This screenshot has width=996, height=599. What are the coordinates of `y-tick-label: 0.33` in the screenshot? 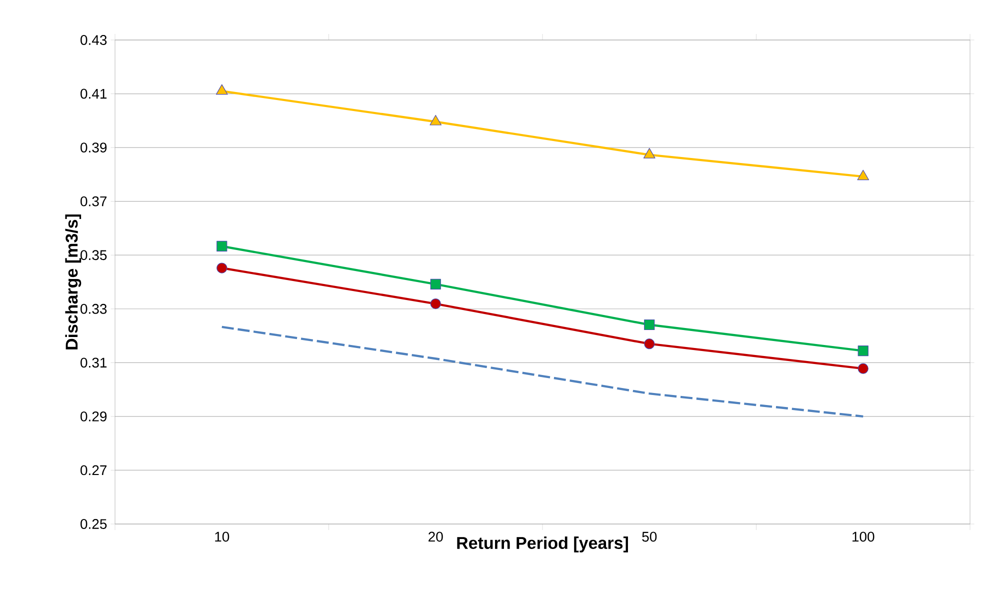 It's located at (93, 309).